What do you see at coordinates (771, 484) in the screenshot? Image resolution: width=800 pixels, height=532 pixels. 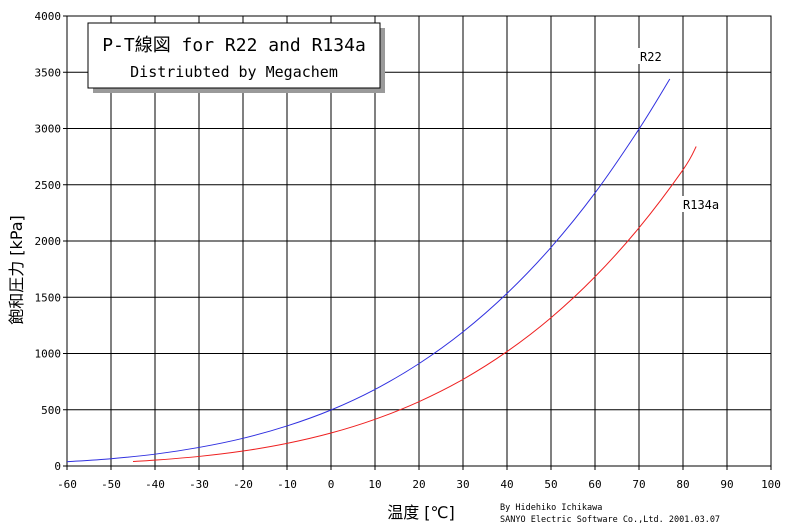 I see `x-tick-label: 100` at bounding box center [771, 484].